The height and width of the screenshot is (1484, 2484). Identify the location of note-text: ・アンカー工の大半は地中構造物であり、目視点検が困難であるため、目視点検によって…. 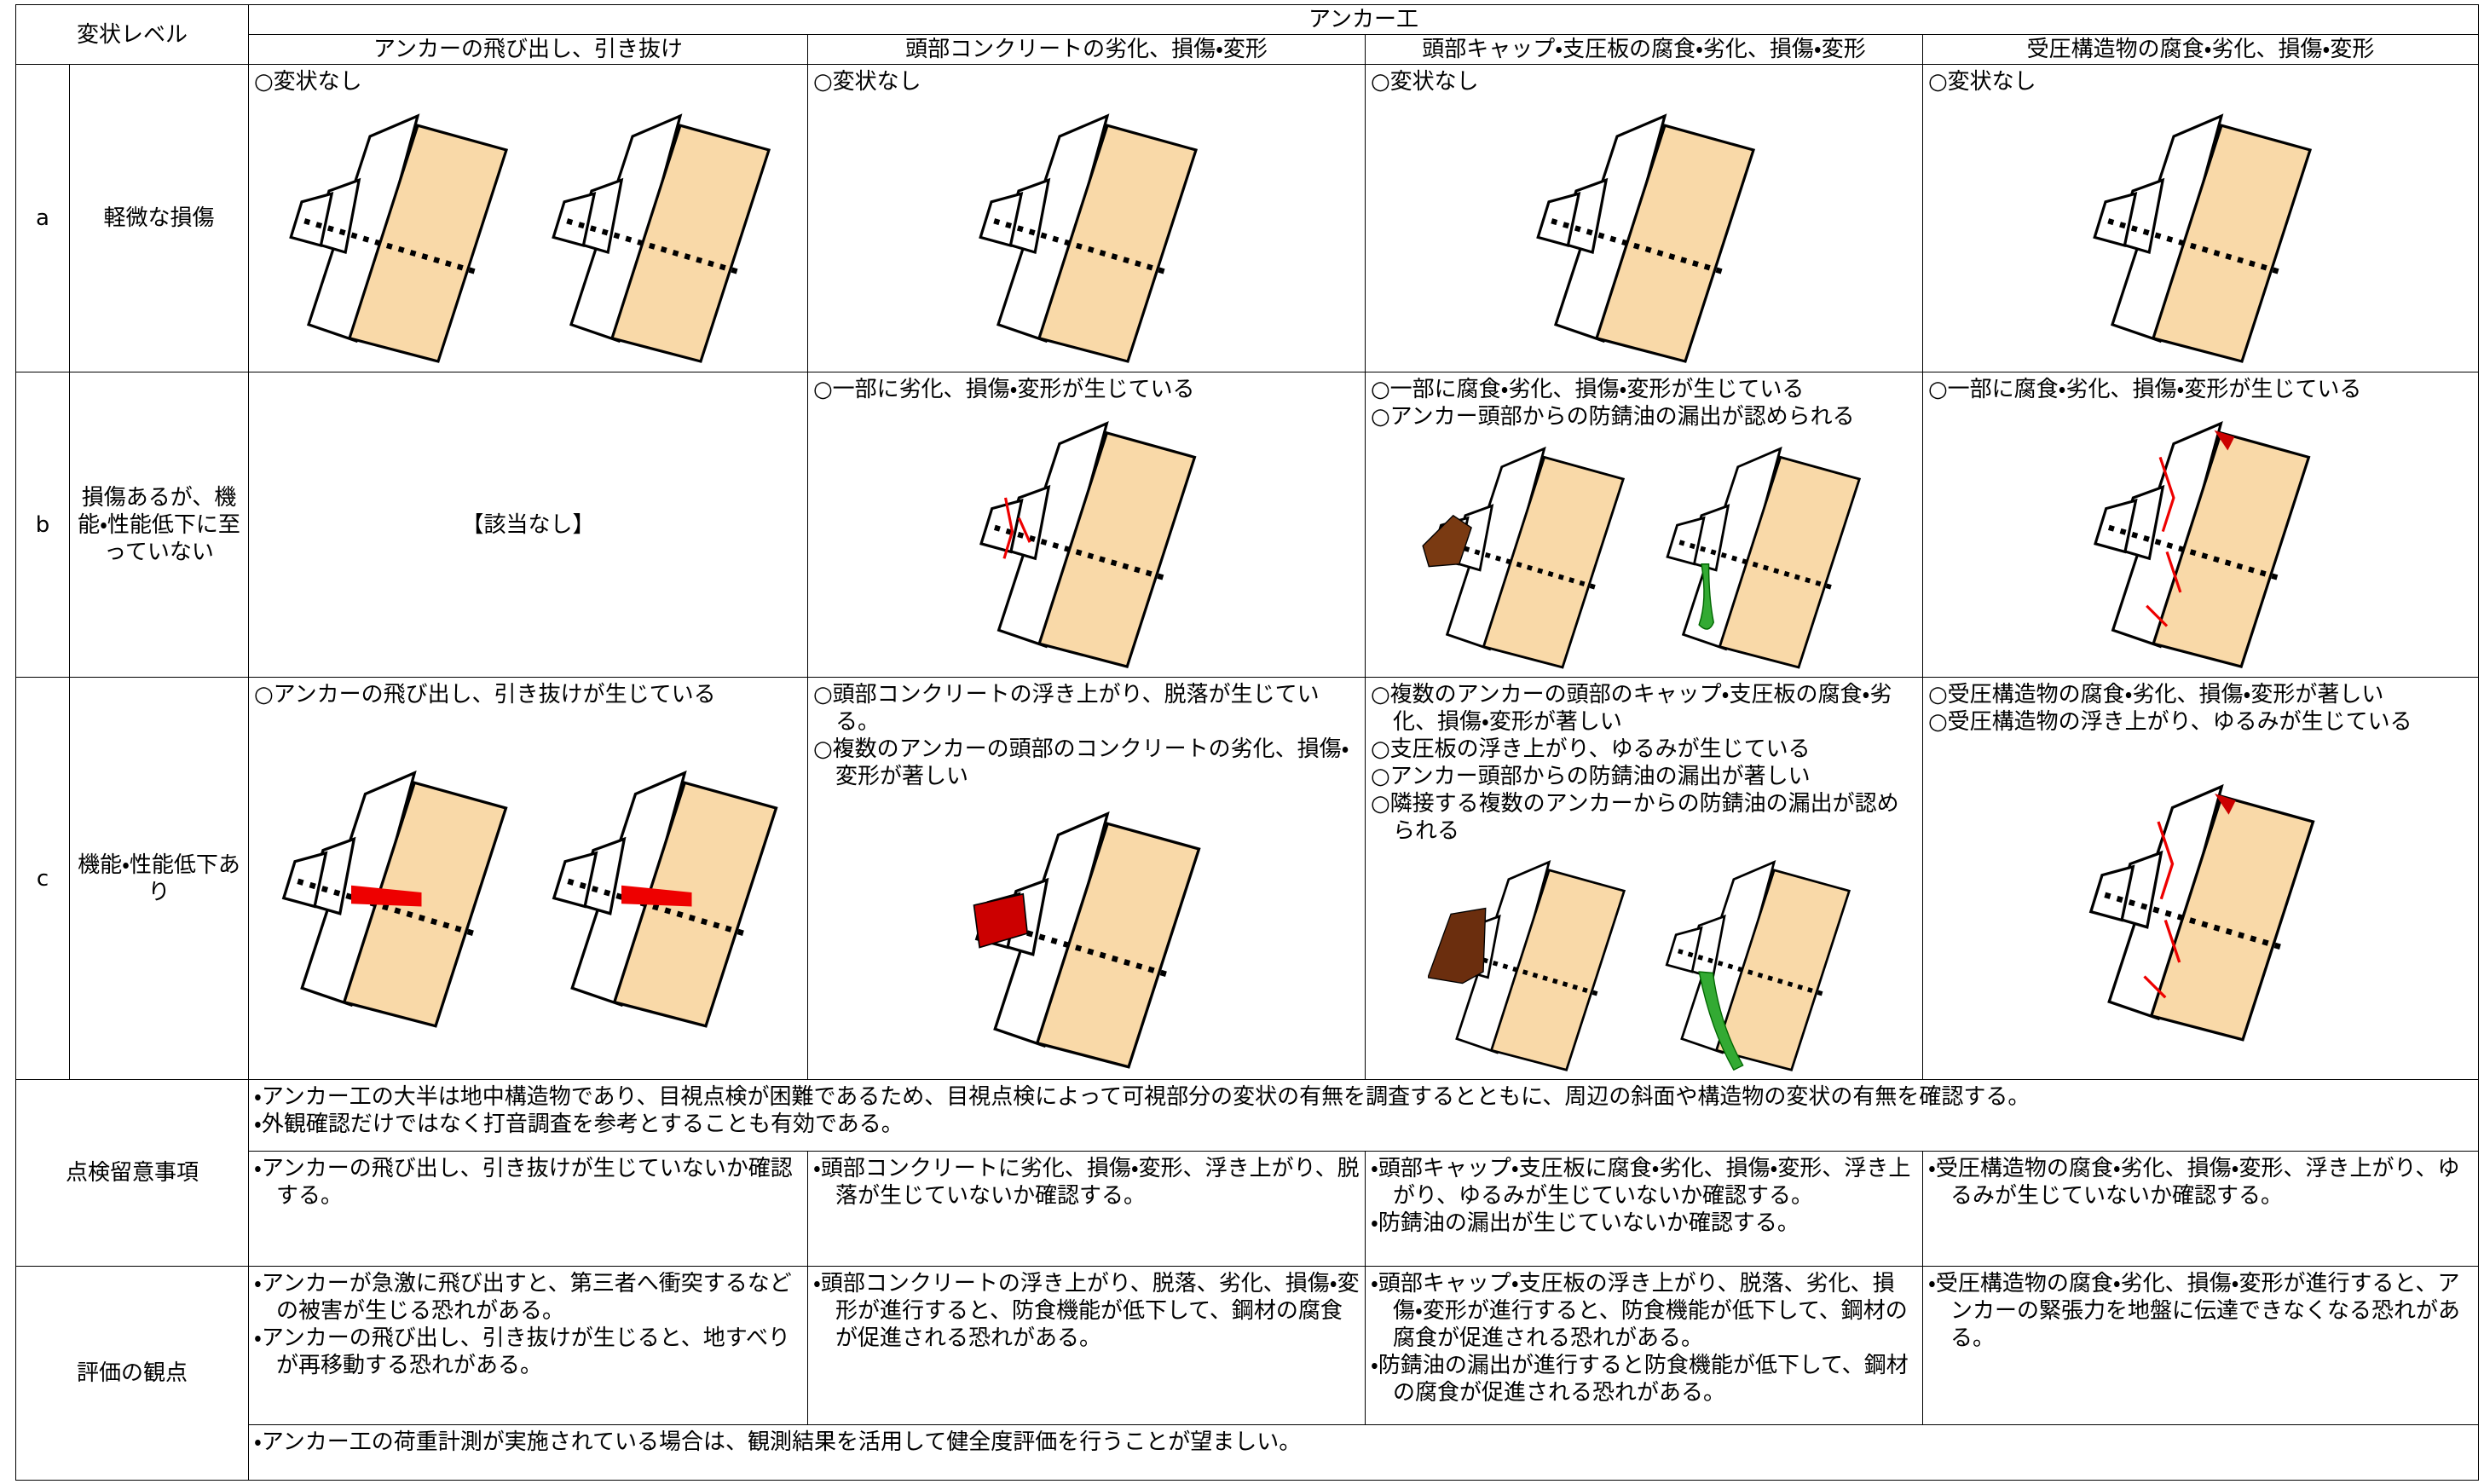
(1143, 1097).